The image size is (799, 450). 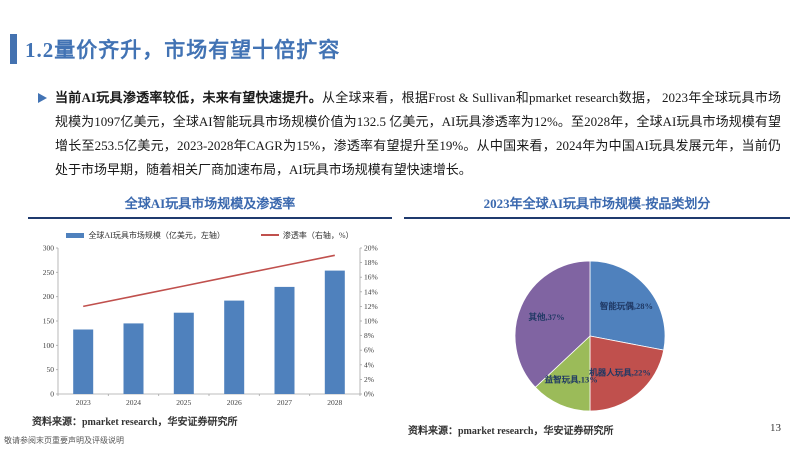 What do you see at coordinates (51, 369) in the screenshot?
I see `svg-text: 50` at bounding box center [51, 369].